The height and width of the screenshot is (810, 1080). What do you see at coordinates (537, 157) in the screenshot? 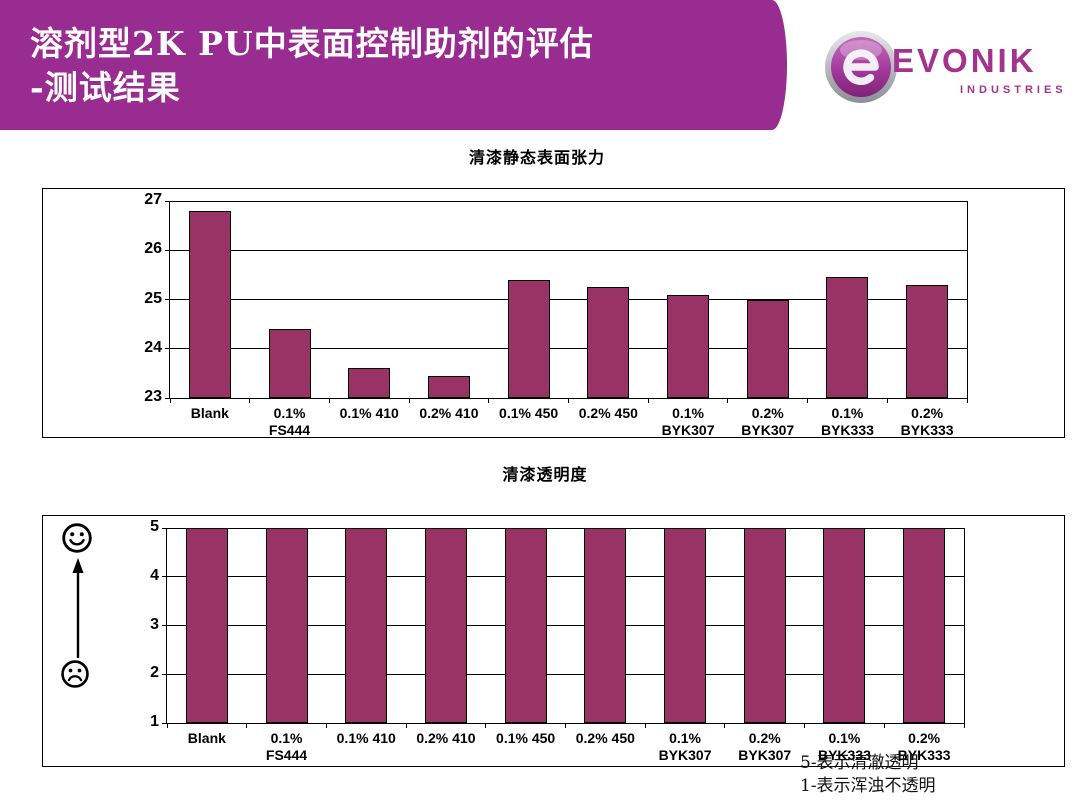
I see `surface-tension-chart-title: 清漆静态表面张力` at bounding box center [537, 157].